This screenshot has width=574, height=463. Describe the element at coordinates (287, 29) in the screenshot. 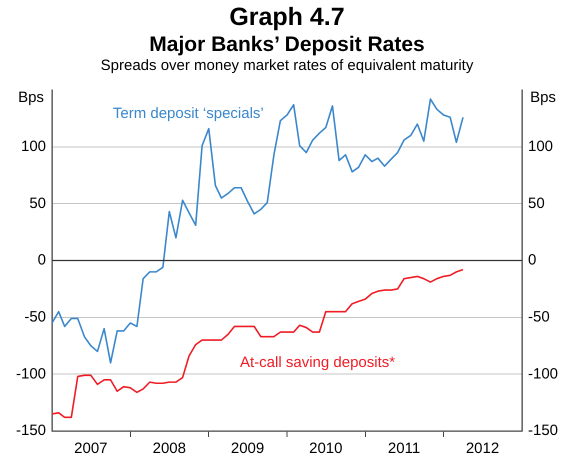

I see `chart-title: Graph 4.7 Major Banks’ Deposit Rates` at that location.